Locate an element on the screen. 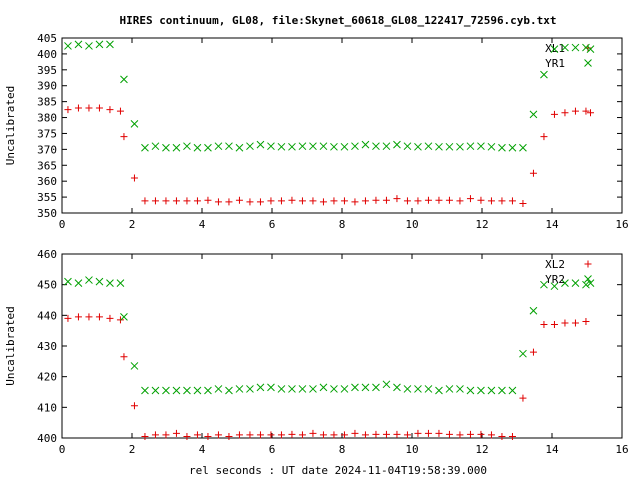 The height and width of the screenshot is (480, 640). x-tick-label: 0 is located at coordinates (62, 224).